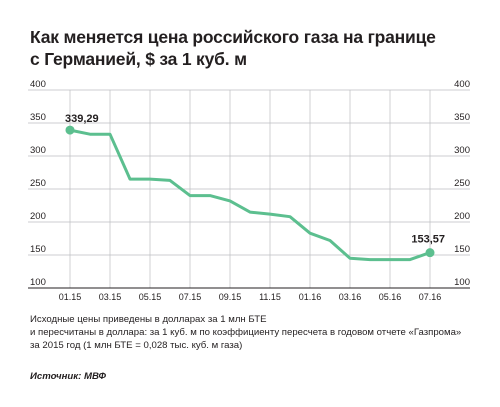  I want to click on y-tick-label-left: 150, so click(38, 249).